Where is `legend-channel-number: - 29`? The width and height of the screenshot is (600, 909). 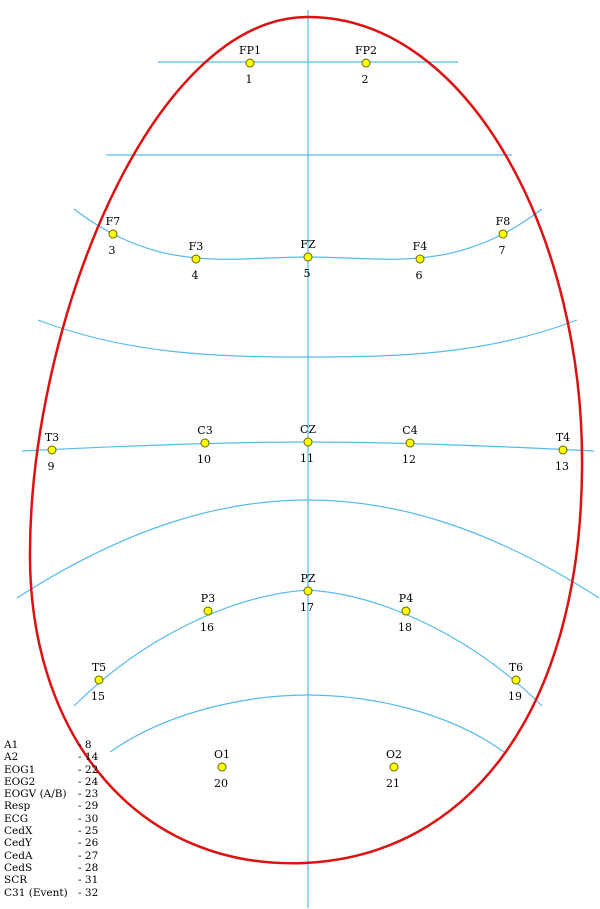
legend-channel-number: - 29 is located at coordinates (88, 806).